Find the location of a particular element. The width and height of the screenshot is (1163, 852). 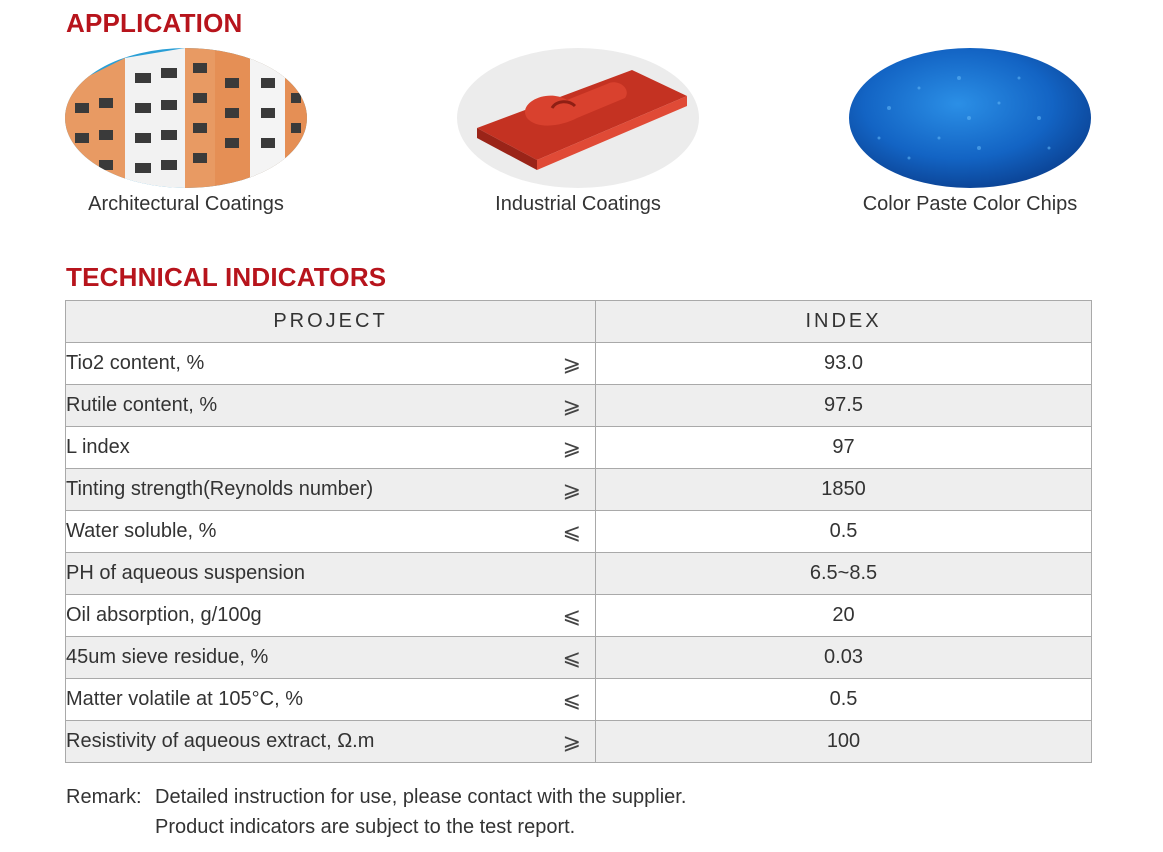

table-row: 45um sieve residue, % ⩽ 0.03 is located at coordinates (578, 657).